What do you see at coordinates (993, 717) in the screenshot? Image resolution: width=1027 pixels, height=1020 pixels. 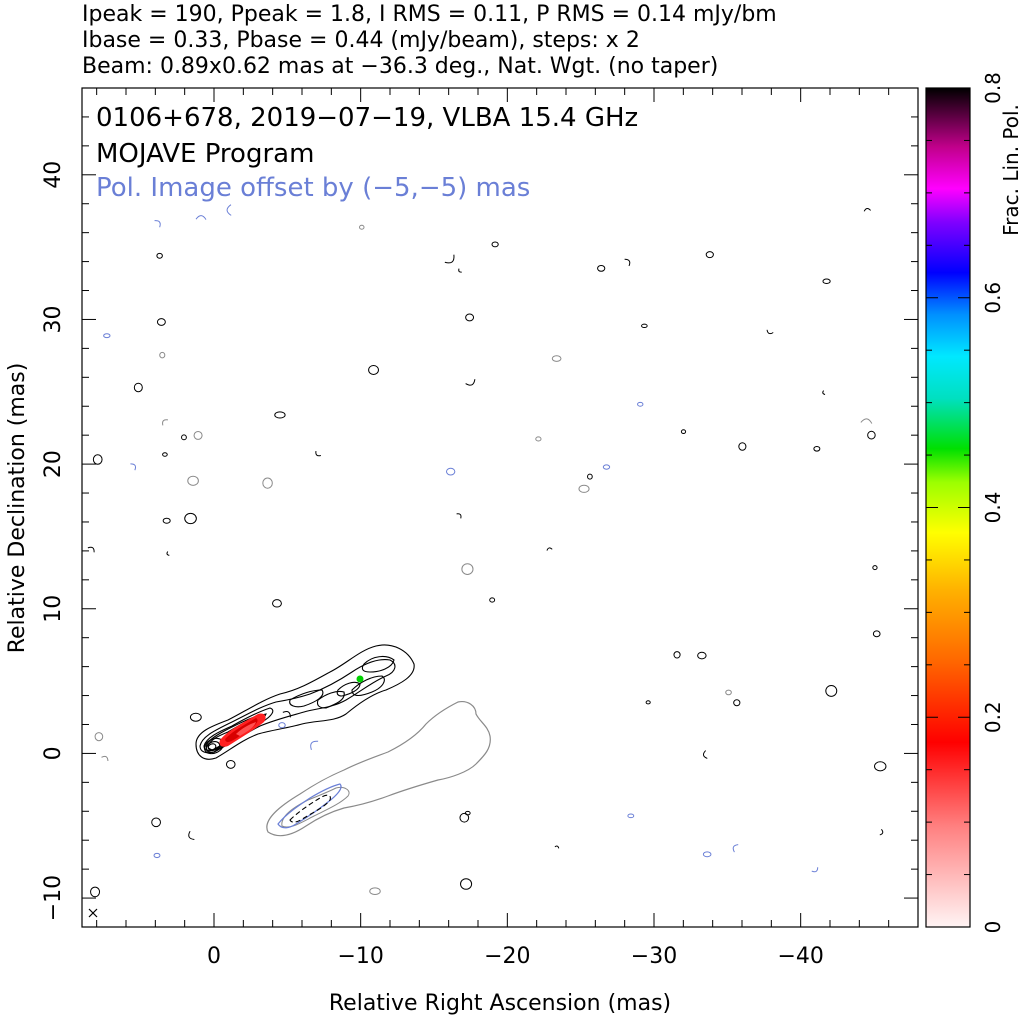 I see `colorbar-tick-label: 0.2` at bounding box center [993, 717].